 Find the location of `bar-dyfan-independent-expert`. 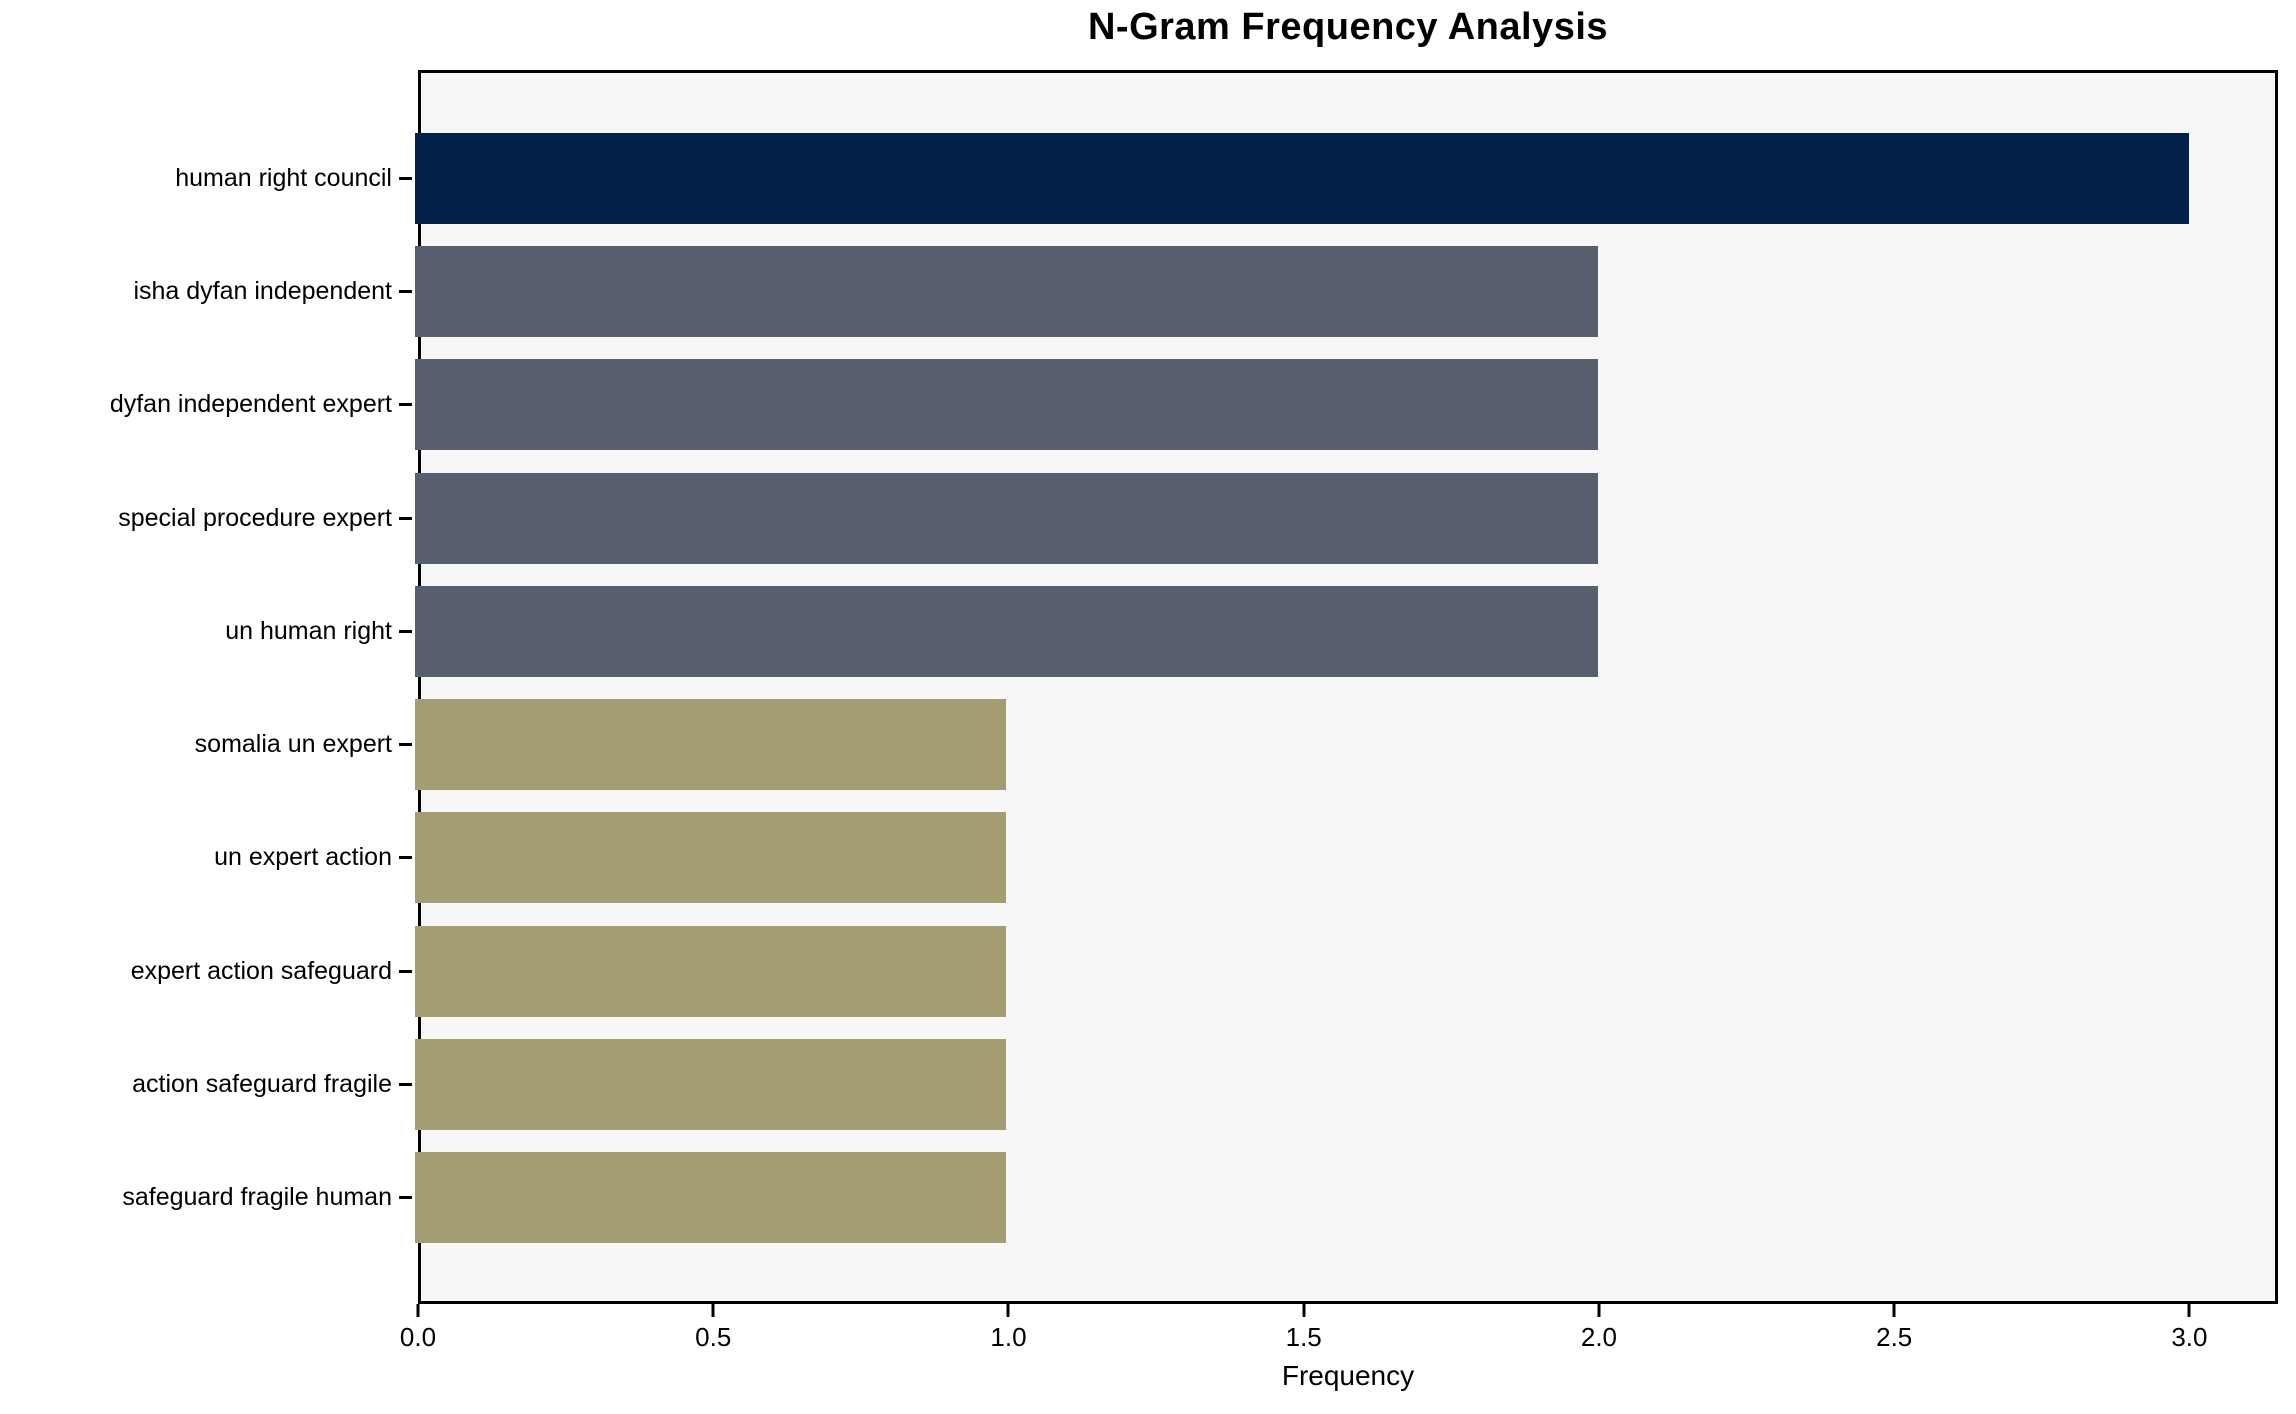

bar-dyfan-independent-expert is located at coordinates (1006, 405).